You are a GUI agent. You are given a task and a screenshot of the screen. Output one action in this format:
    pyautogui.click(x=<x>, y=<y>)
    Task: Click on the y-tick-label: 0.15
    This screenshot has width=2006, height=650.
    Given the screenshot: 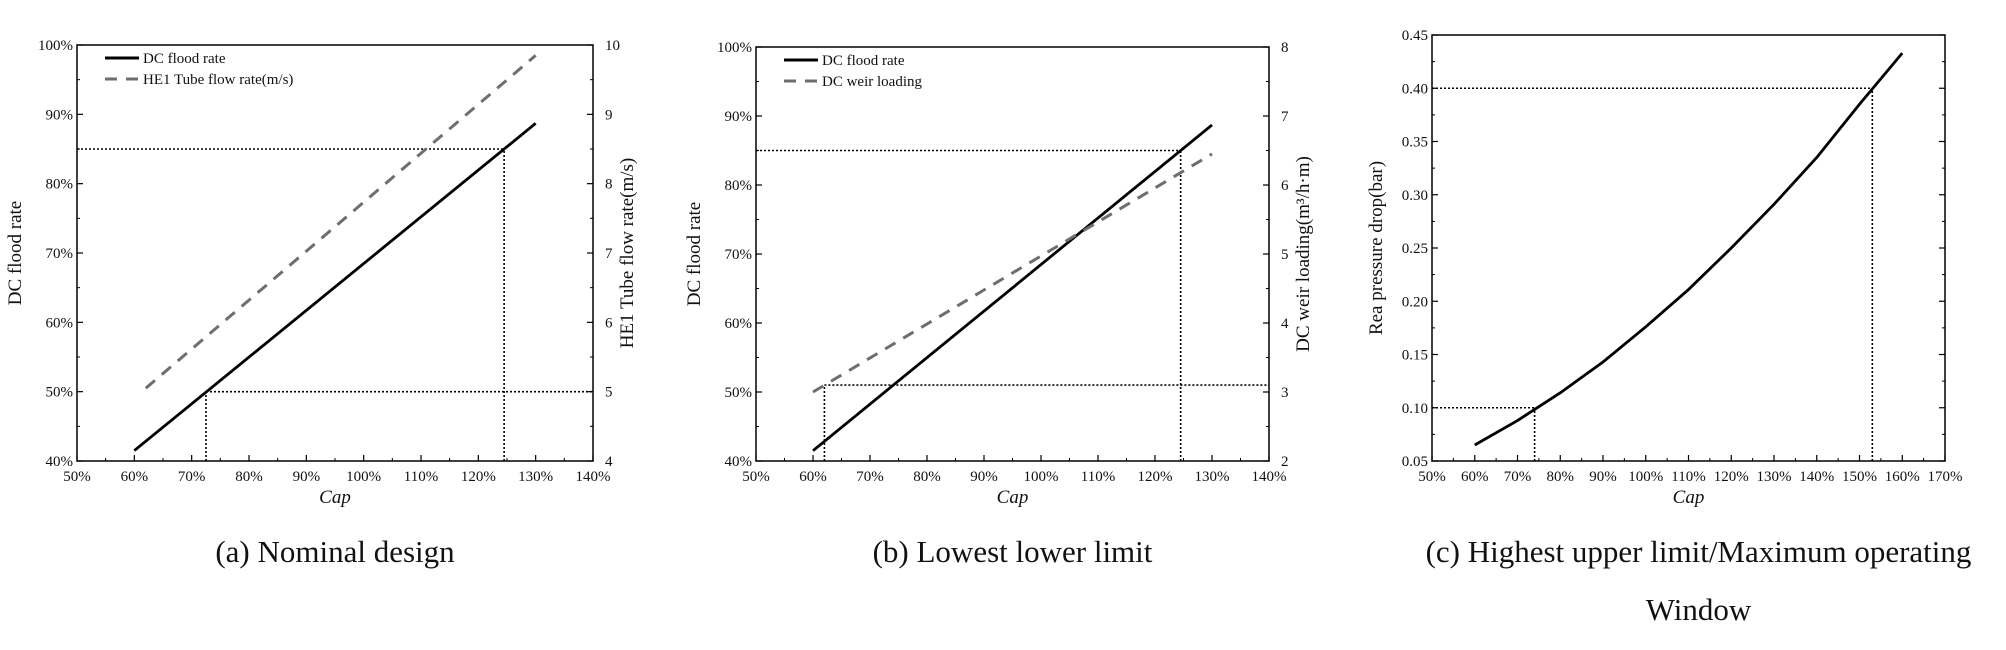 What is the action you would take?
    pyautogui.click(x=1415, y=356)
    